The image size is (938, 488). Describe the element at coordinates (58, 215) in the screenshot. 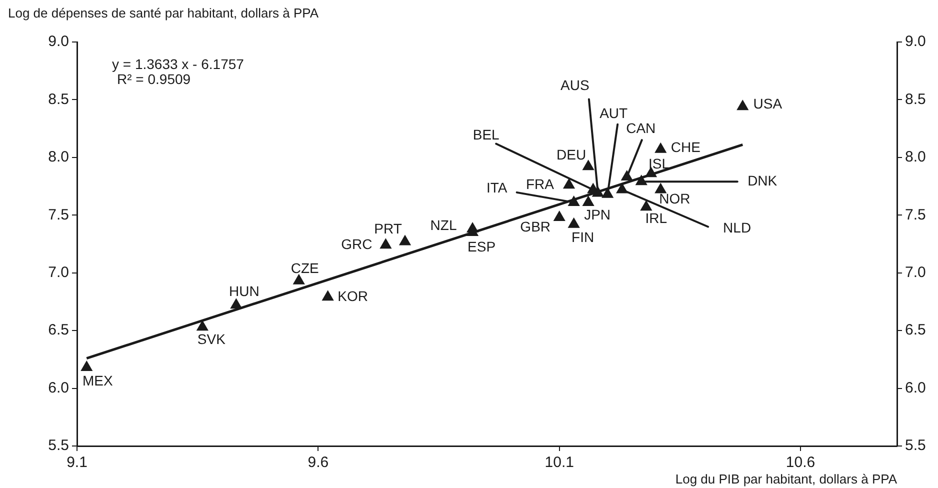

I see `y-tick-label: 7.5` at that location.